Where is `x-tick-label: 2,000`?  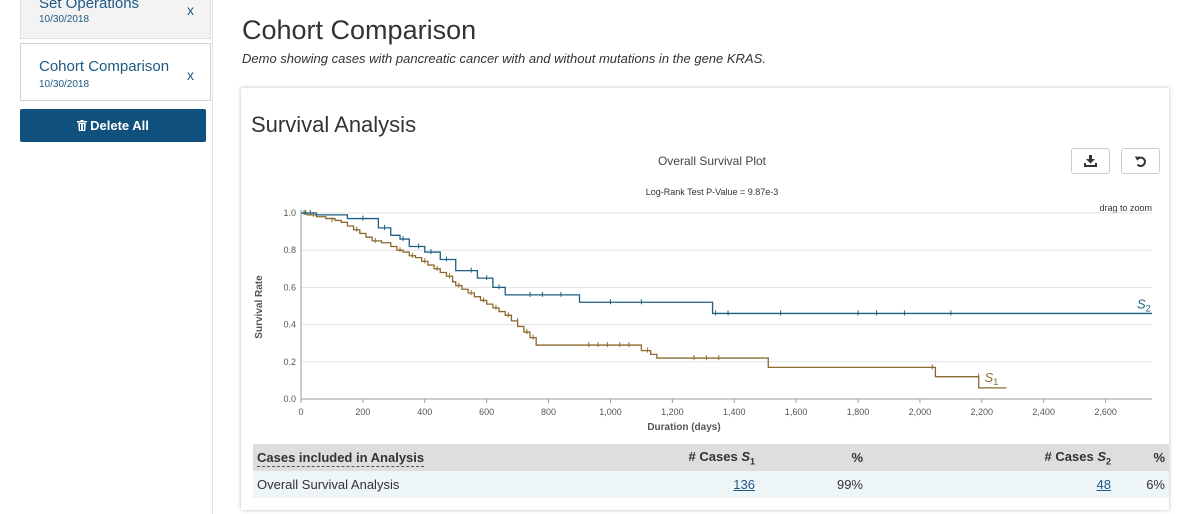 x-tick-label: 2,000 is located at coordinates (920, 412).